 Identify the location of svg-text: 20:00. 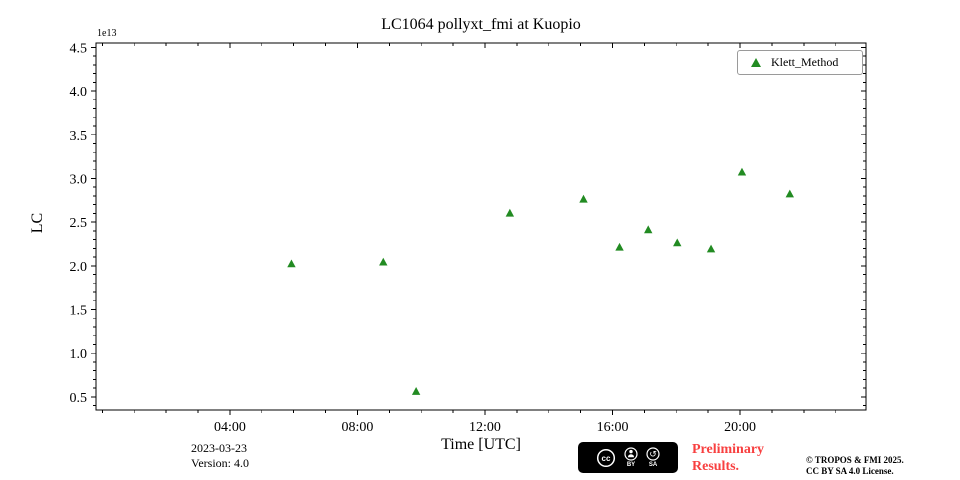
(740, 427).